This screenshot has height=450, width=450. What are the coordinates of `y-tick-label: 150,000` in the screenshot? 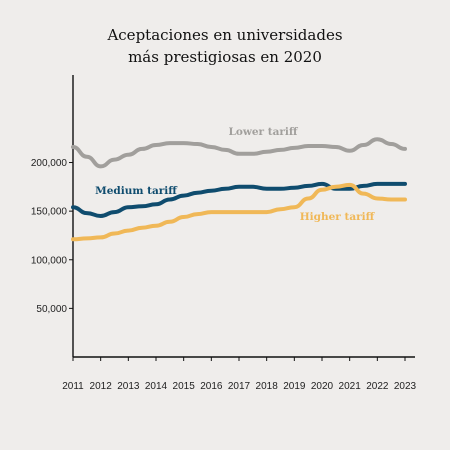 It's located at (49, 212).